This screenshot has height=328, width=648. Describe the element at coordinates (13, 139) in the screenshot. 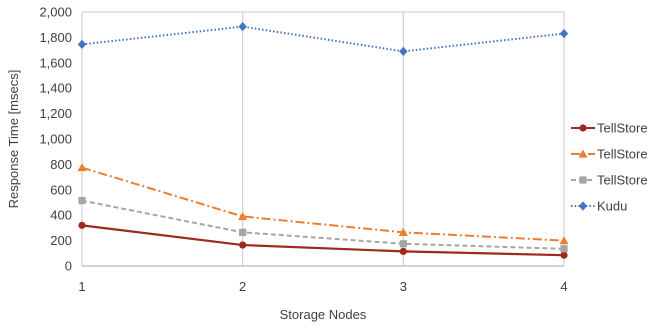

I see `y-axis-label: Response Time [msecs]` at that location.